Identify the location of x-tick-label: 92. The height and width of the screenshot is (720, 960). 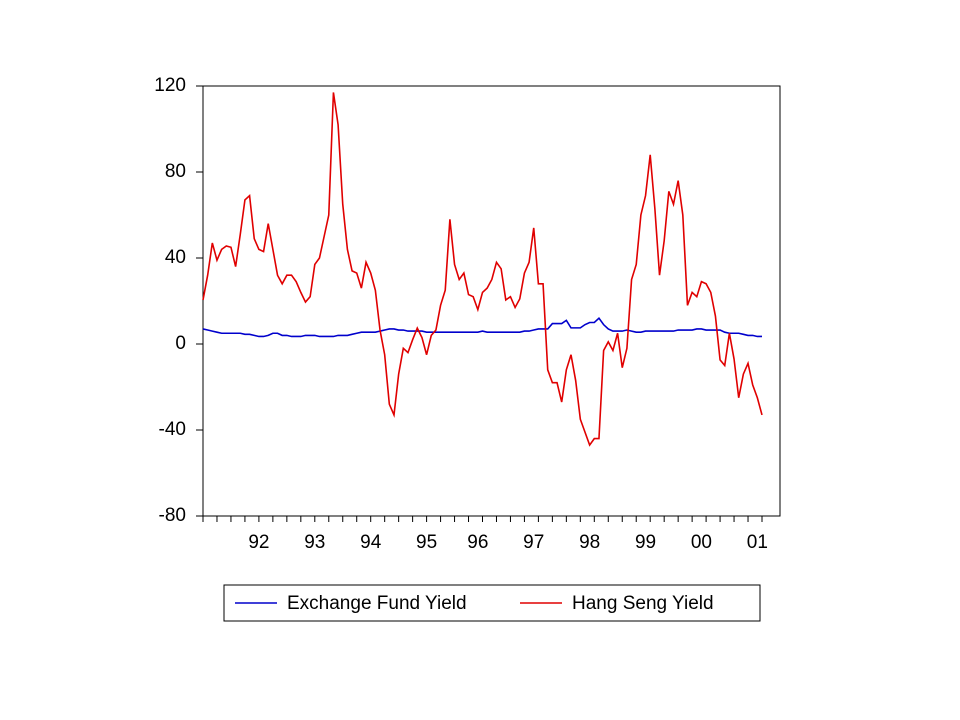
(258, 542).